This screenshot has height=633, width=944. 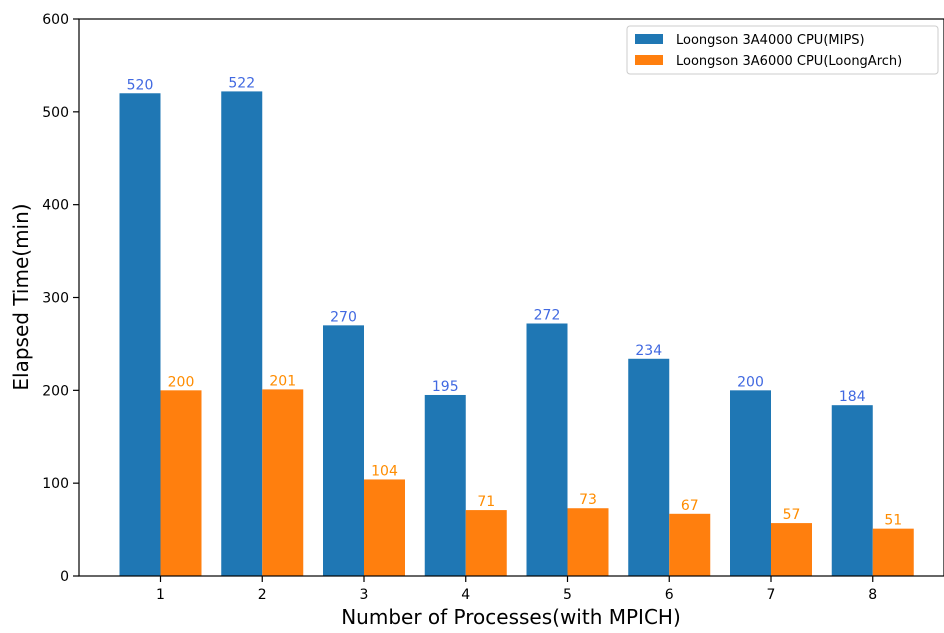 What do you see at coordinates (872, 595) in the screenshot?
I see `x-tick-label: 8` at bounding box center [872, 595].